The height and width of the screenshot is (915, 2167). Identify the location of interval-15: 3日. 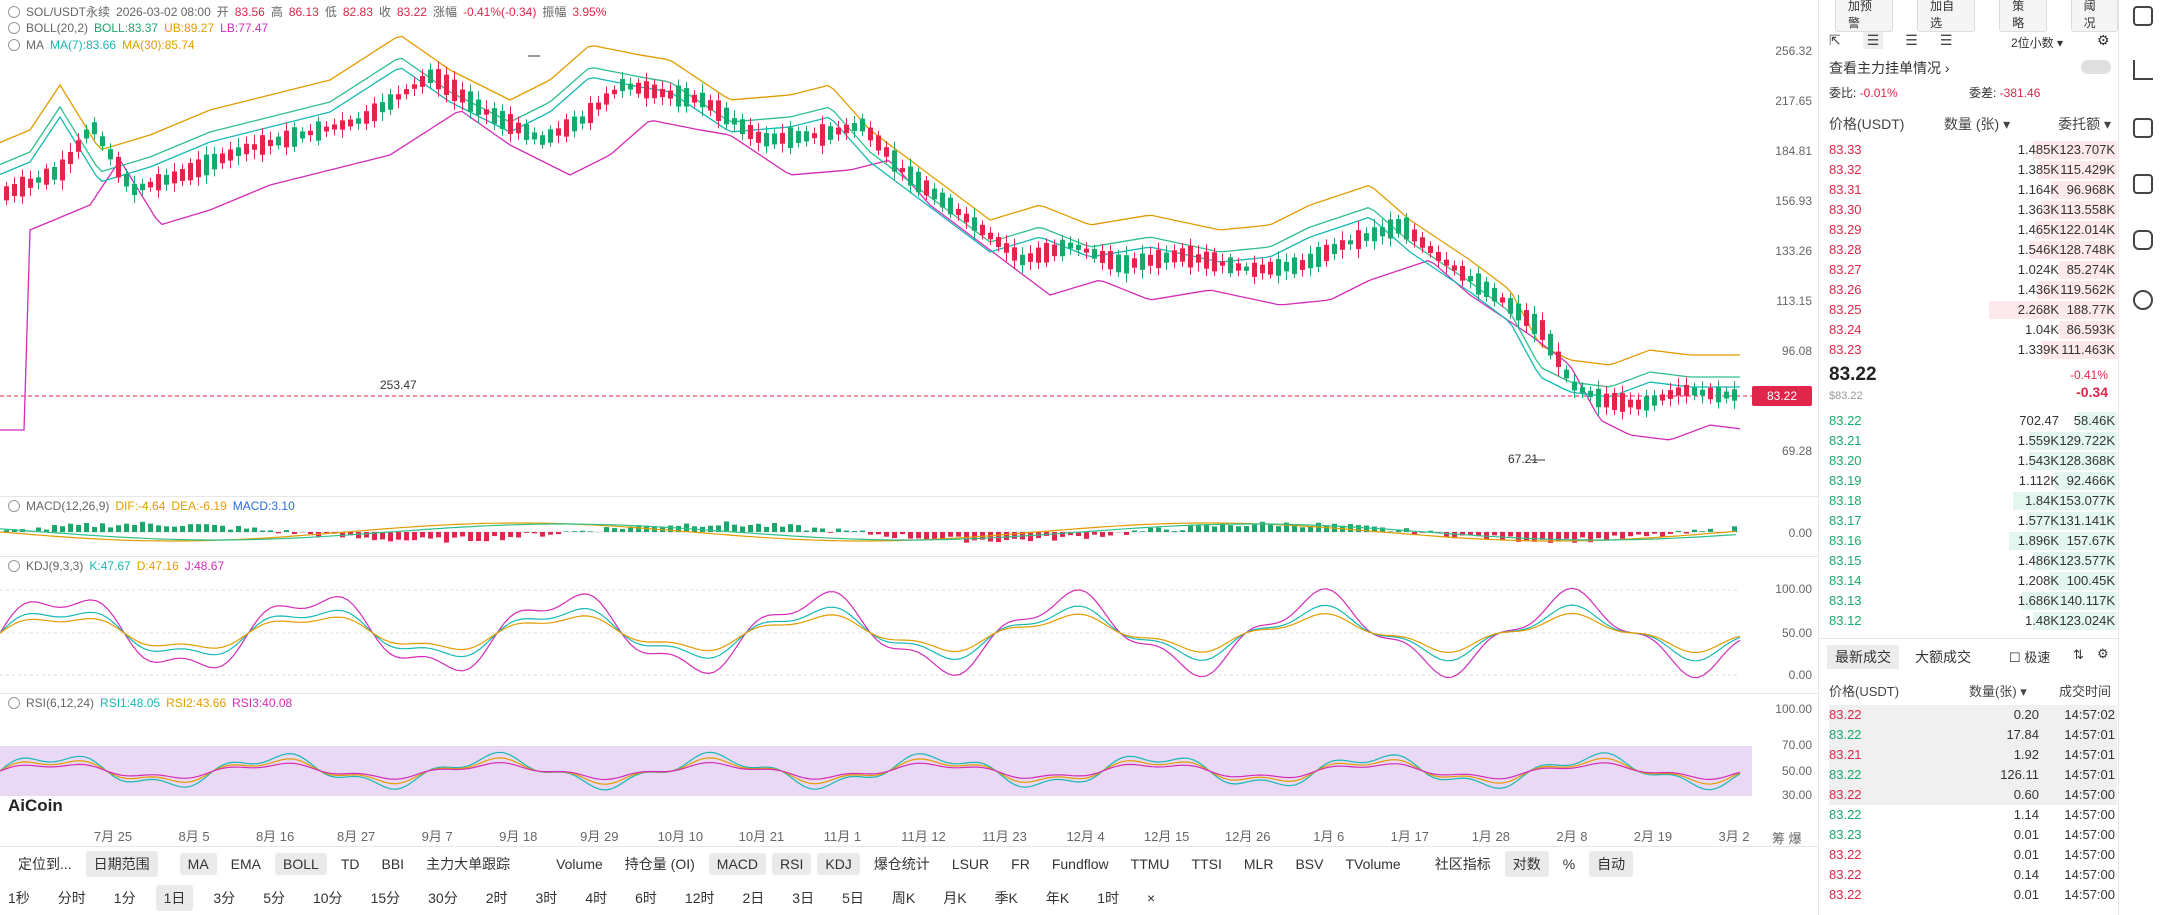
(803, 898).